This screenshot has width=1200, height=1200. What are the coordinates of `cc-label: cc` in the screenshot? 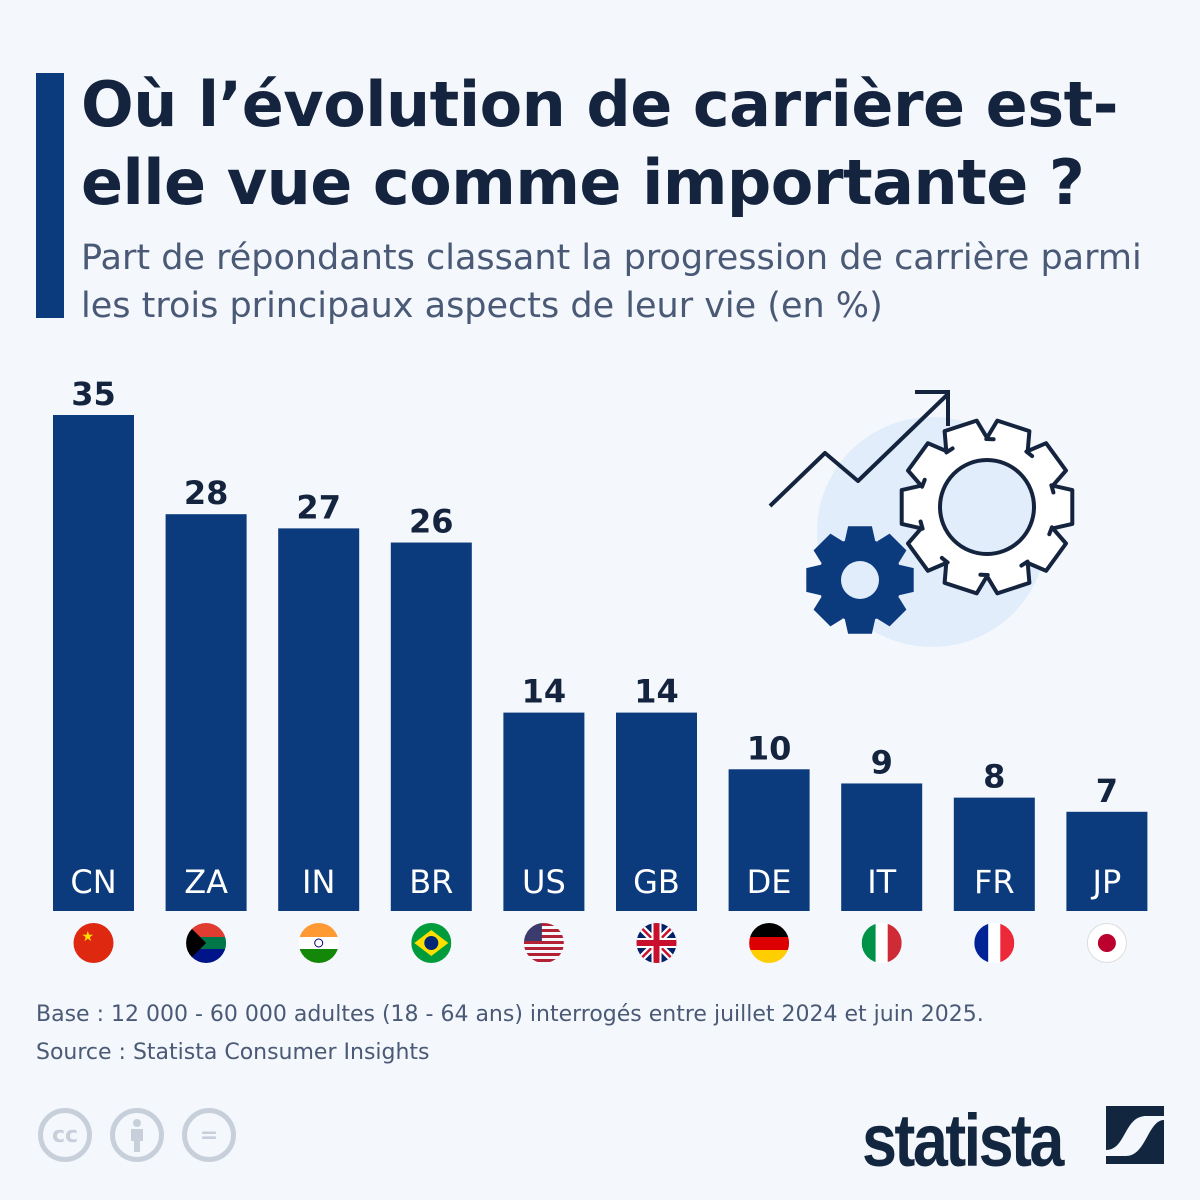 It's located at (65, 1135).